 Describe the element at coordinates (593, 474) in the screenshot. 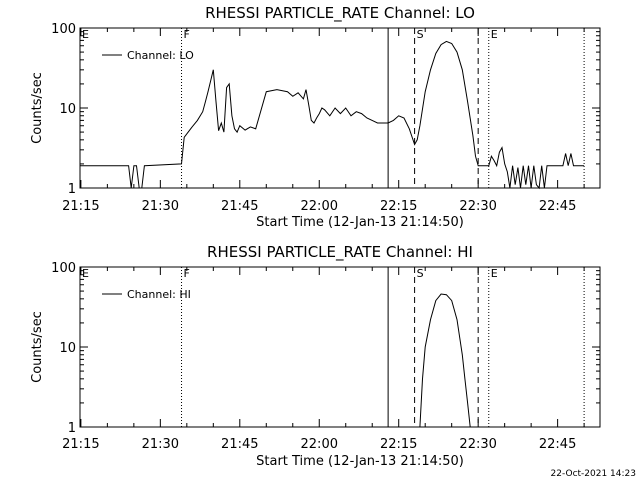

I see `footer-timestamp: 22-Oct-2021 14:23` at that location.